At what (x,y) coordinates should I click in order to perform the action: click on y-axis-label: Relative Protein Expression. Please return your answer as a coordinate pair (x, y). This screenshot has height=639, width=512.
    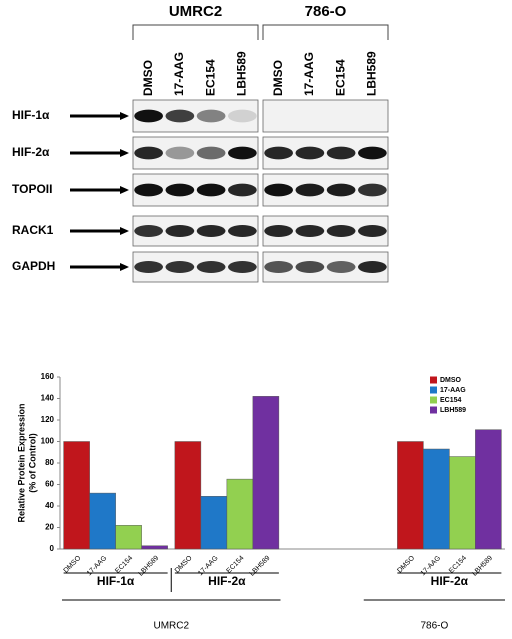
    Looking at the image, I should click on (21, 462).